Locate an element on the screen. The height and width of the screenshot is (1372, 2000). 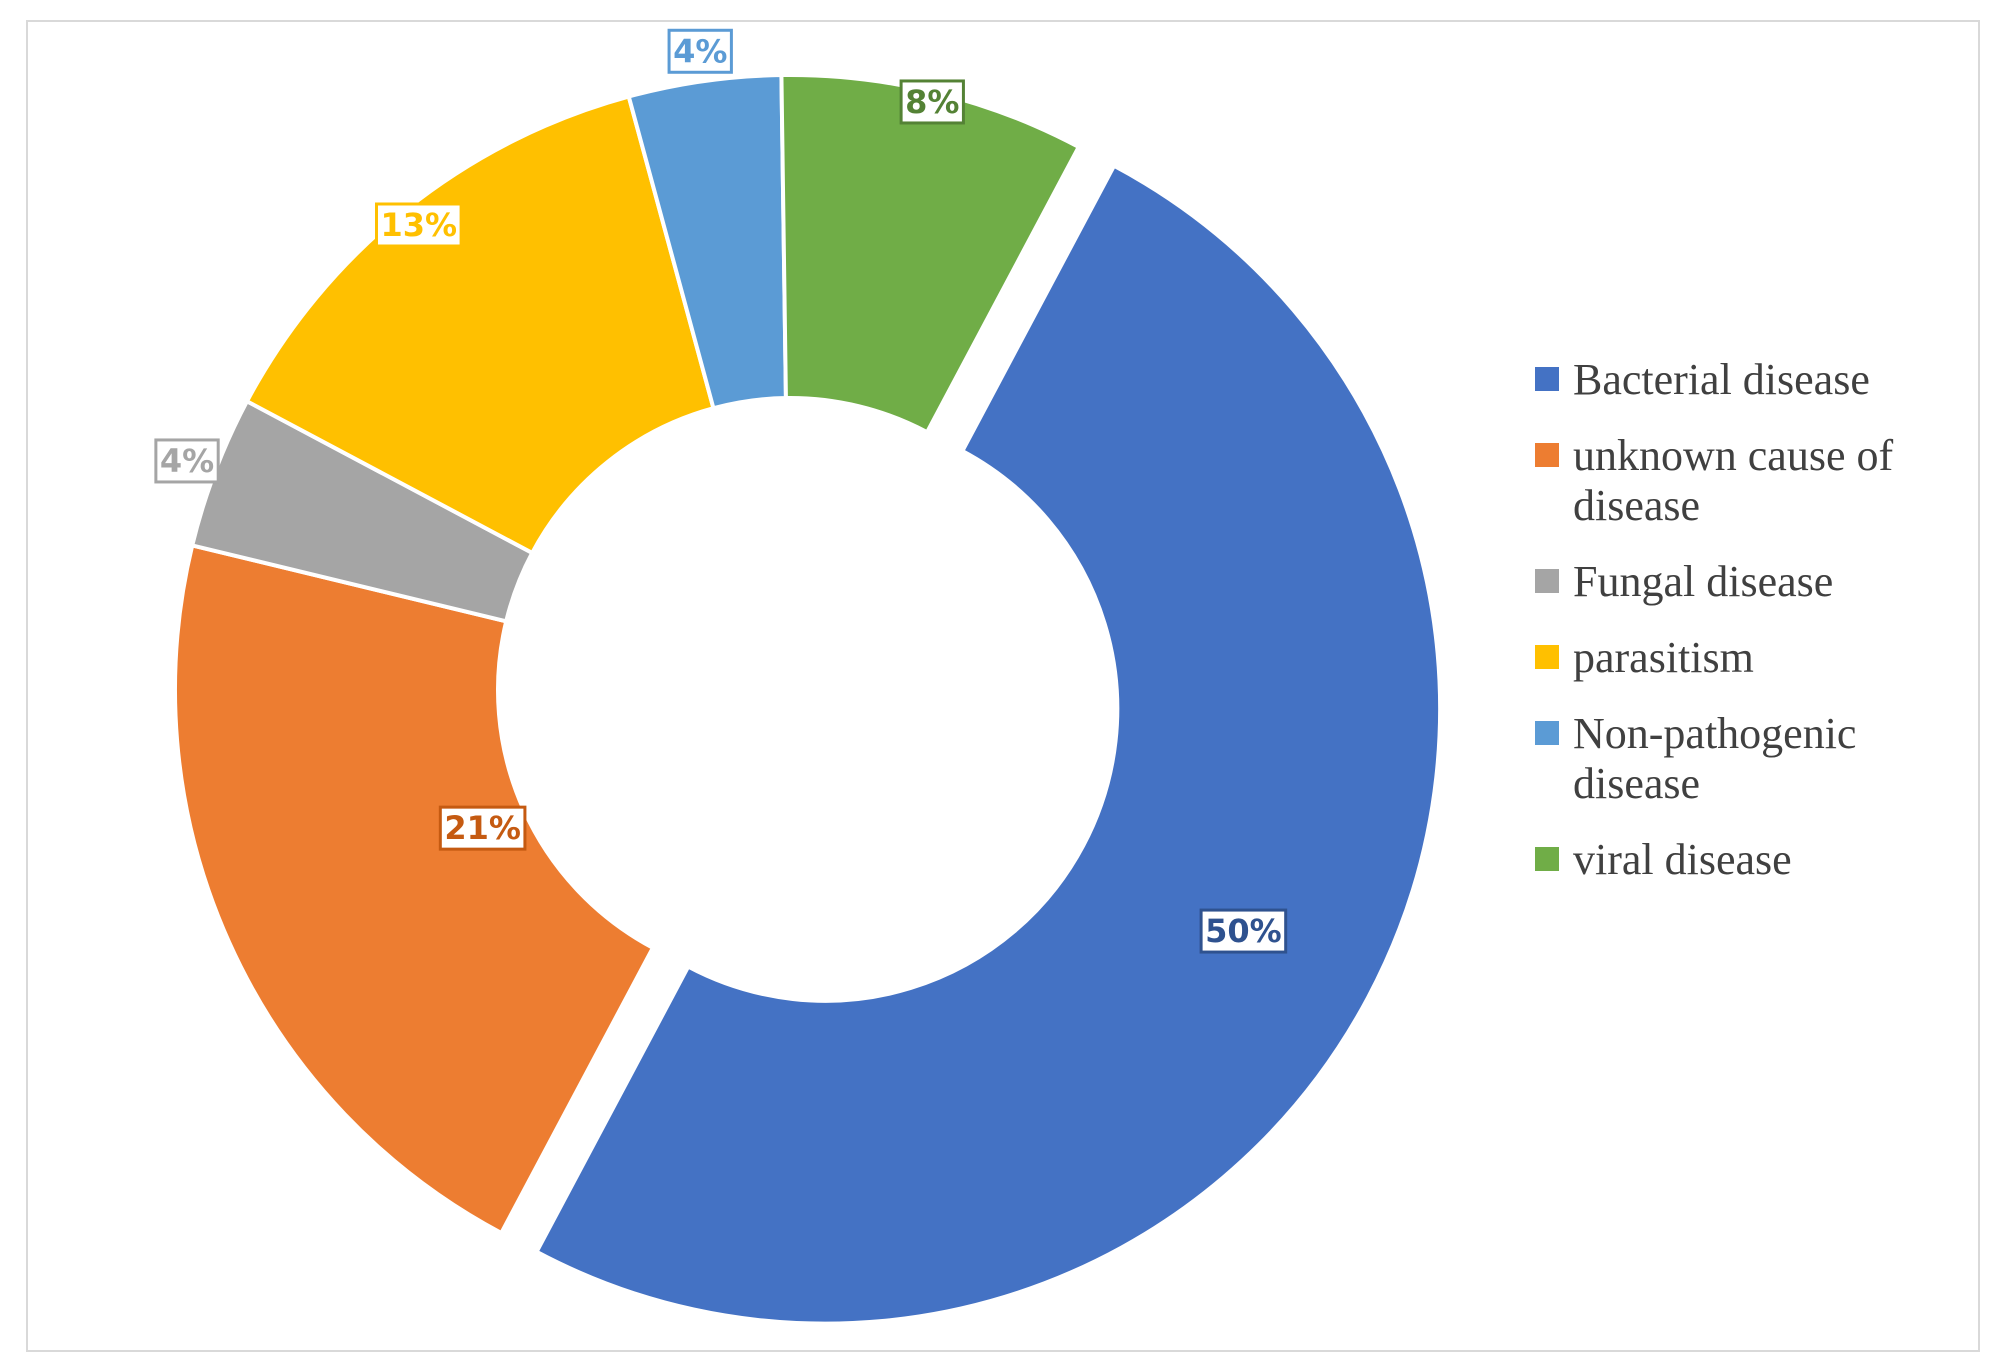
legend-label: parasitism is located at coordinates (1663, 657).